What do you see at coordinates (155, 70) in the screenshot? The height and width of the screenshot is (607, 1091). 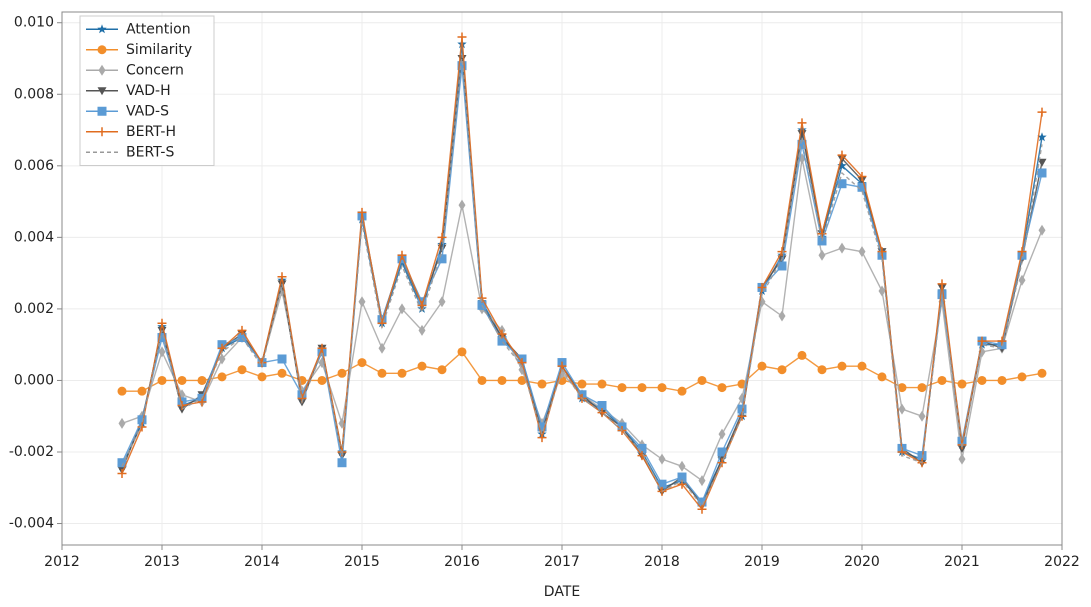 I see `legend-label: Concern` at bounding box center [155, 70].